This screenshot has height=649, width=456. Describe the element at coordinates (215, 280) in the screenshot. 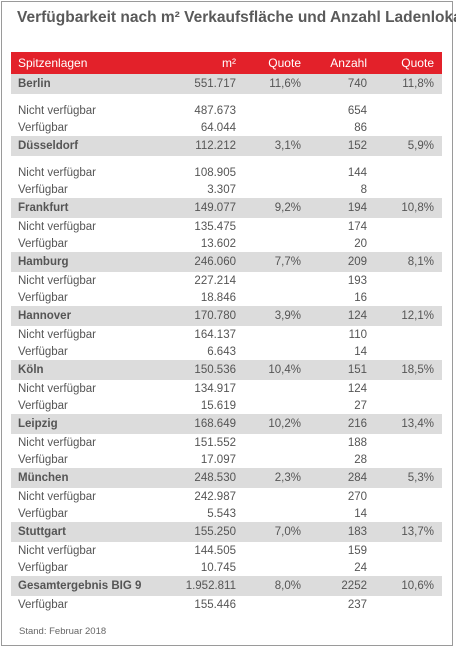

I see `not-available-m2: 227.214` at that location.